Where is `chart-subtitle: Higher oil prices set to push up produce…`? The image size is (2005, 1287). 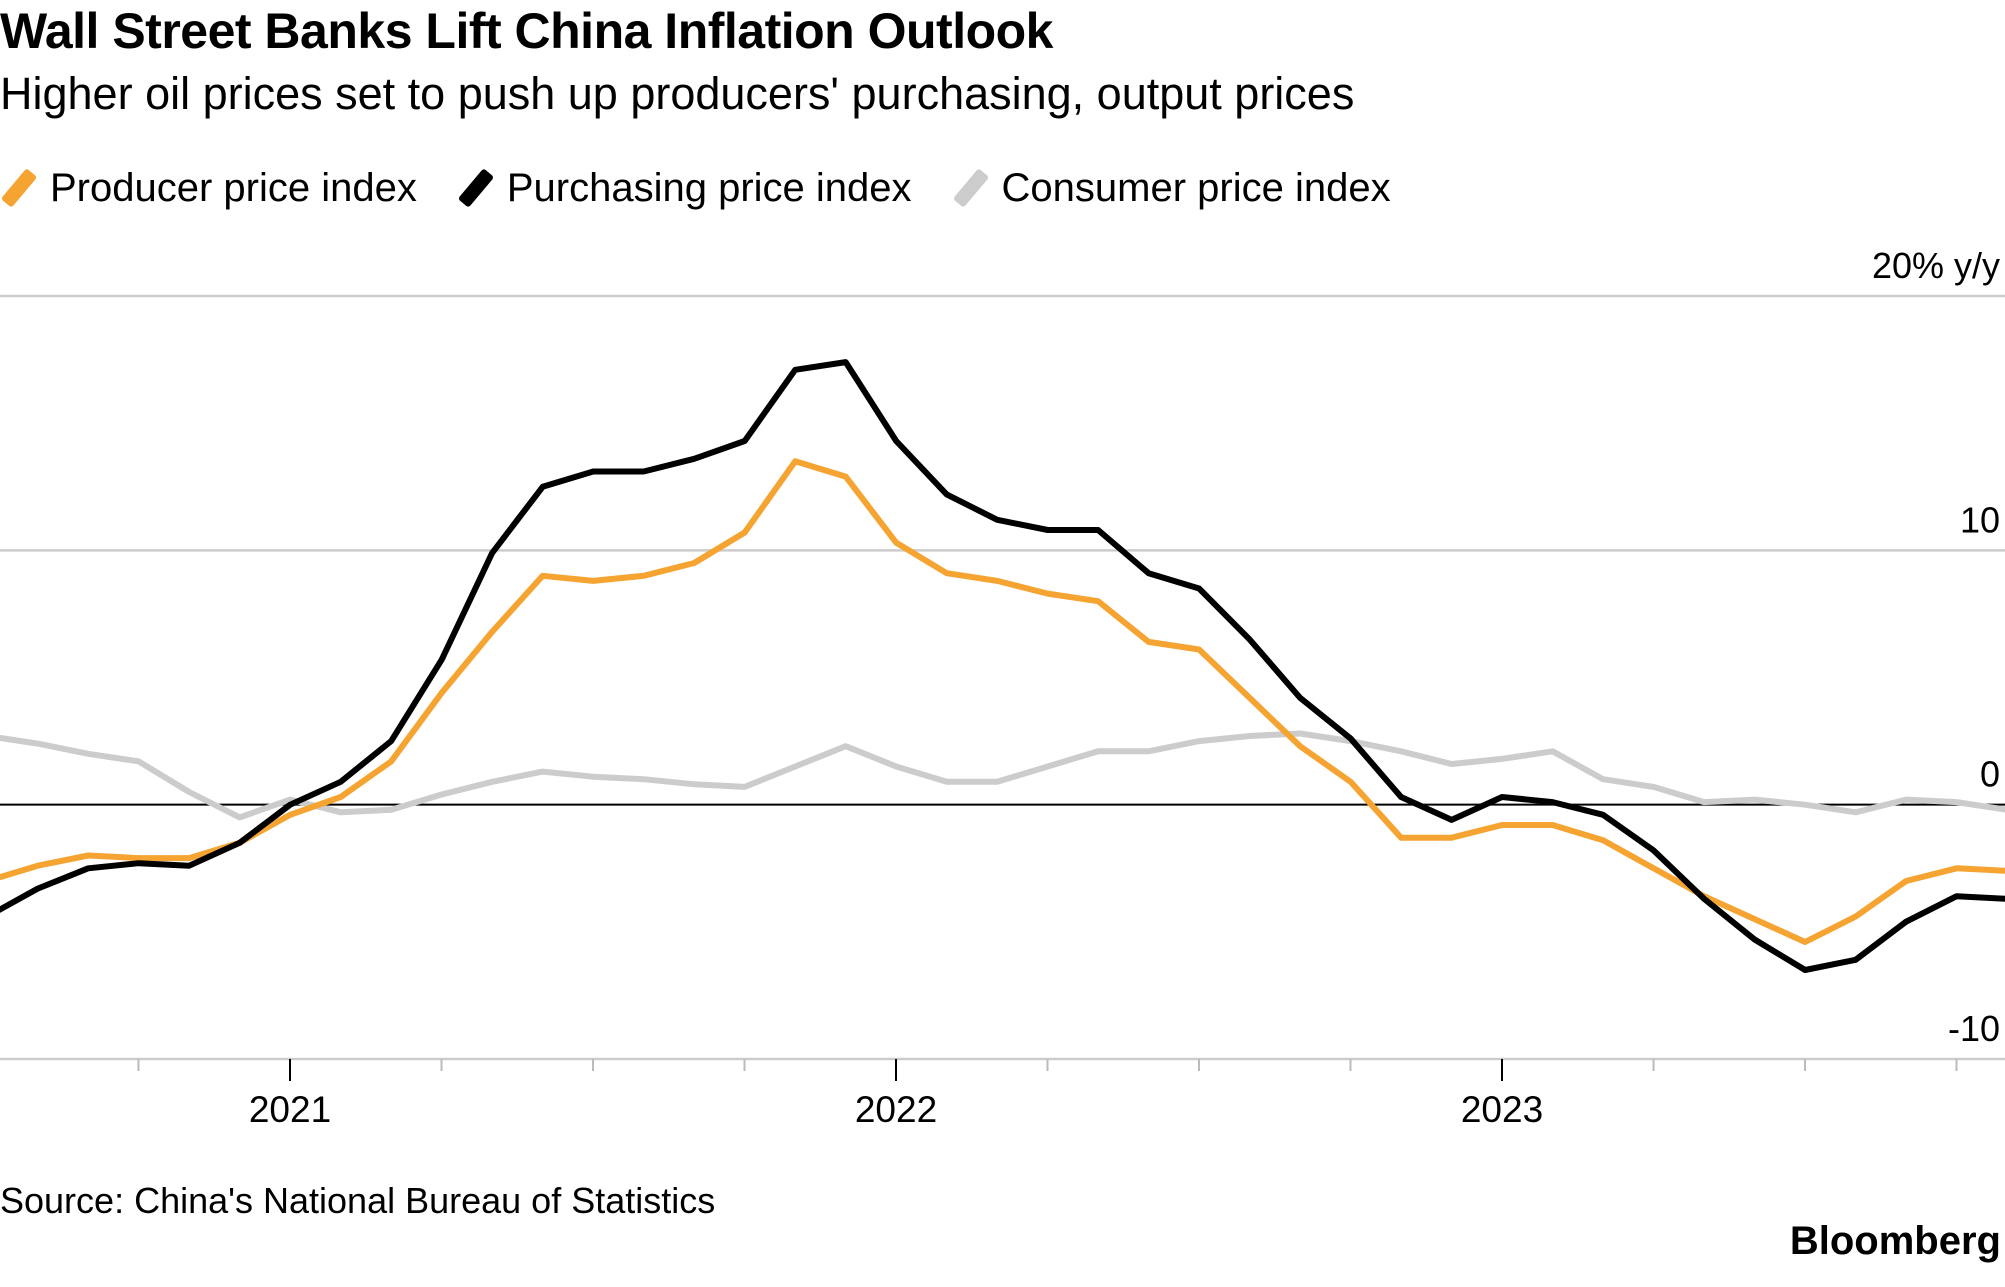 chart-subtitle: Higher oil prices set to push up produce… is located at coordinates (677, 93).